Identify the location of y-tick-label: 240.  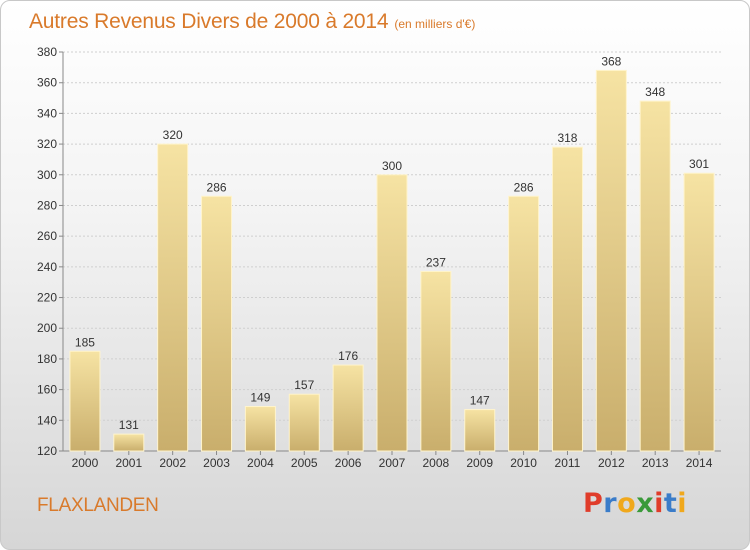
(47, 267).